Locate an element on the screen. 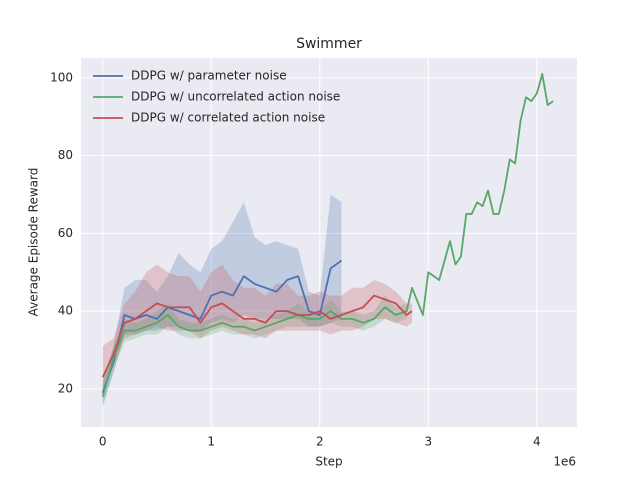 The height and width of the screenshot is (484, 640). y-tick-label: 100 is located at coordinates (61, 77).